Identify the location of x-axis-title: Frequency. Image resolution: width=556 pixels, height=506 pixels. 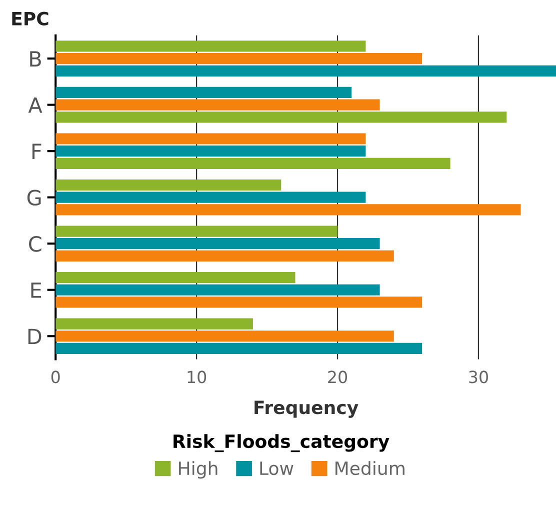
(306, 409).